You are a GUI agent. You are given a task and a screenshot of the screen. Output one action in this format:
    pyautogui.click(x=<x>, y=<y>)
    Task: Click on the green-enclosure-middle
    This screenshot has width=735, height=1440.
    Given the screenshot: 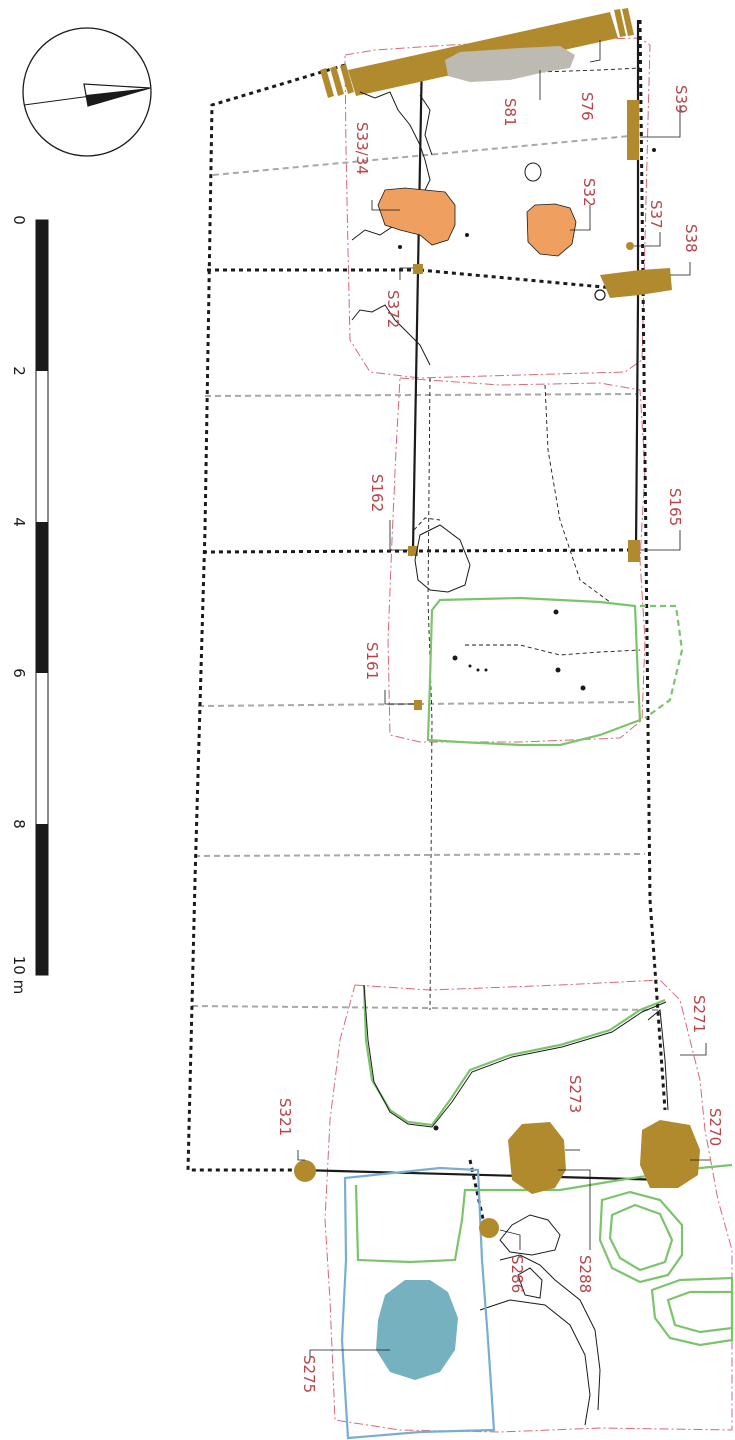 What is the action you would take?
    pyautogui.click(x=534, y=671)
    